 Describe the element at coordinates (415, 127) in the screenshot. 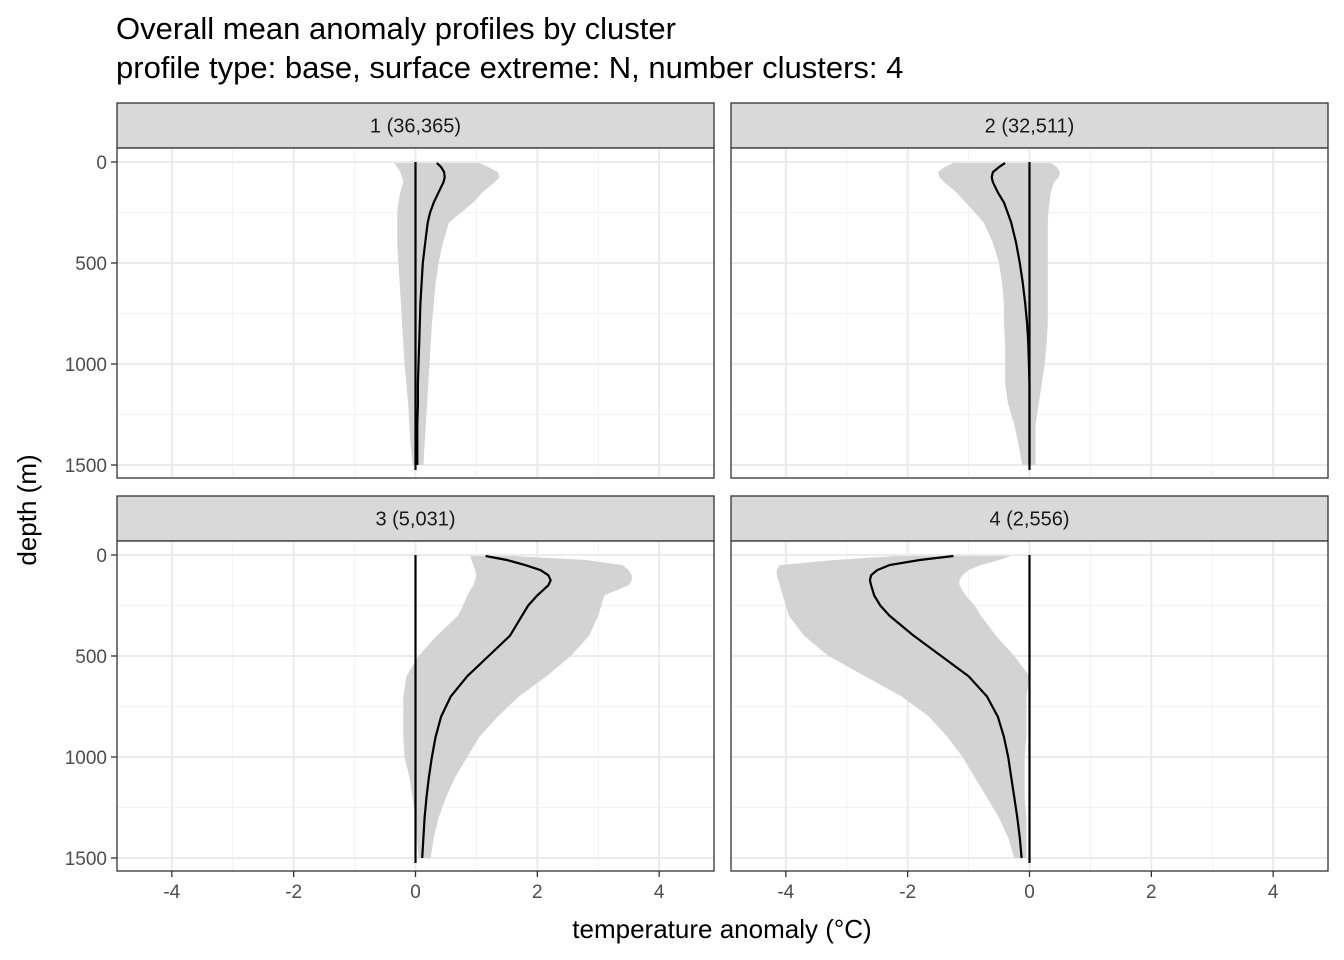

I see `facet-strip-label: 1 (36,365)` at that location.